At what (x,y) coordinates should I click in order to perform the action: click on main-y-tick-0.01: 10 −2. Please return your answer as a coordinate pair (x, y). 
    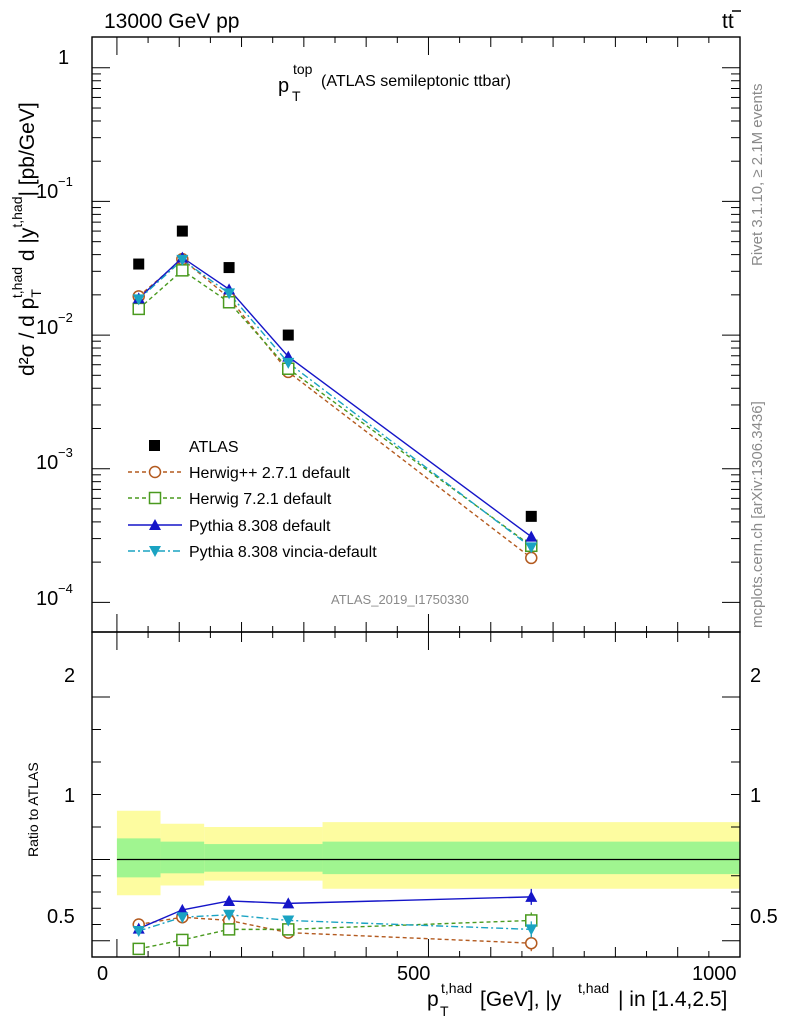
    Looking at the image, I should click on (54, 324).